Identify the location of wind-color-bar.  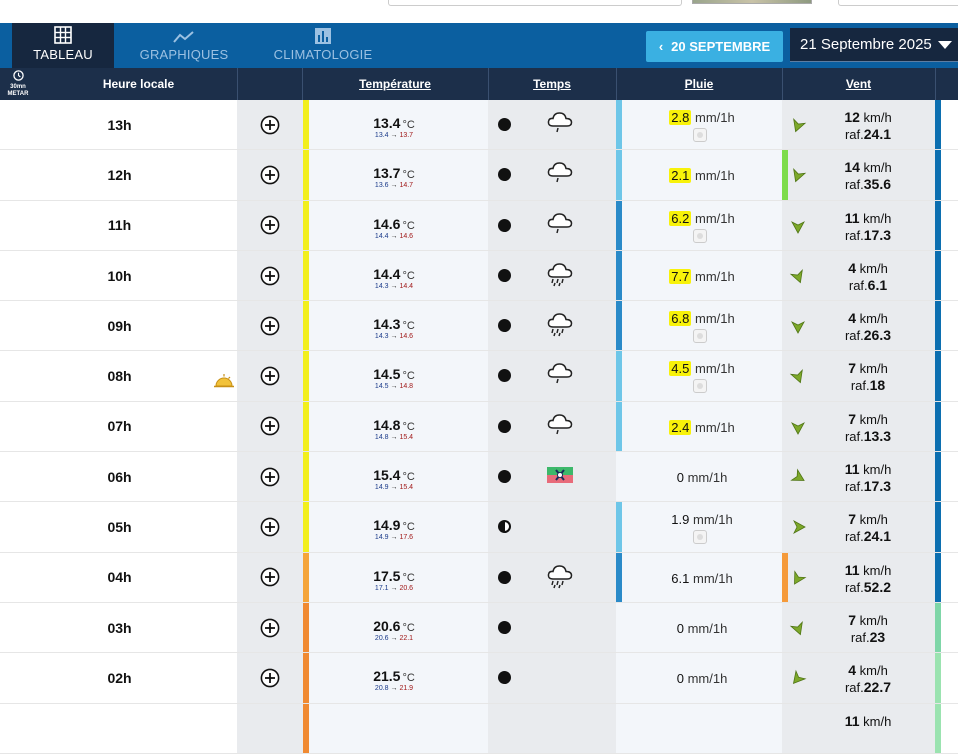
(785, 477).